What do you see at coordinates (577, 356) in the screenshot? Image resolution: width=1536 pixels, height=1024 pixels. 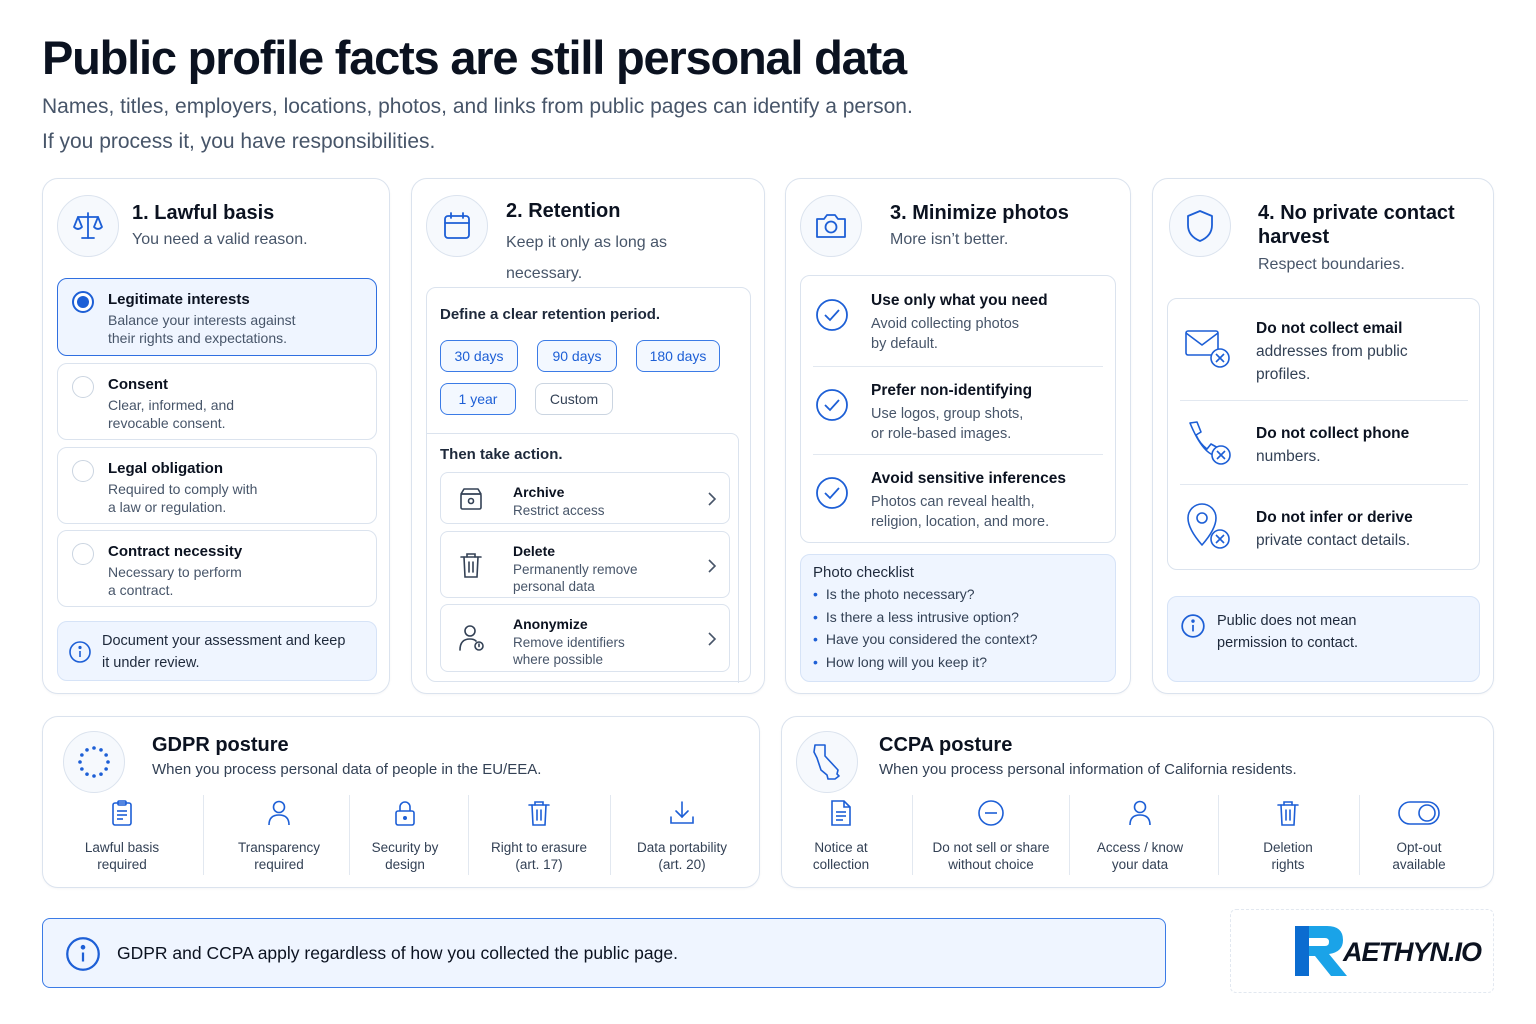 I see `chip-90-days: 90 days` at bounding box center [577, 356].